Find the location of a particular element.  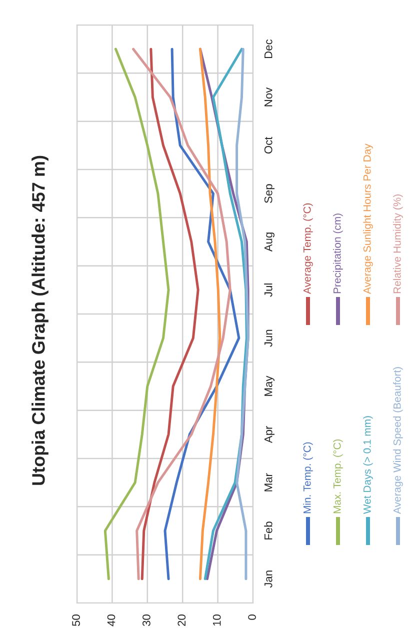

x-tick-label: 20 is located at coordinates (182, 620).